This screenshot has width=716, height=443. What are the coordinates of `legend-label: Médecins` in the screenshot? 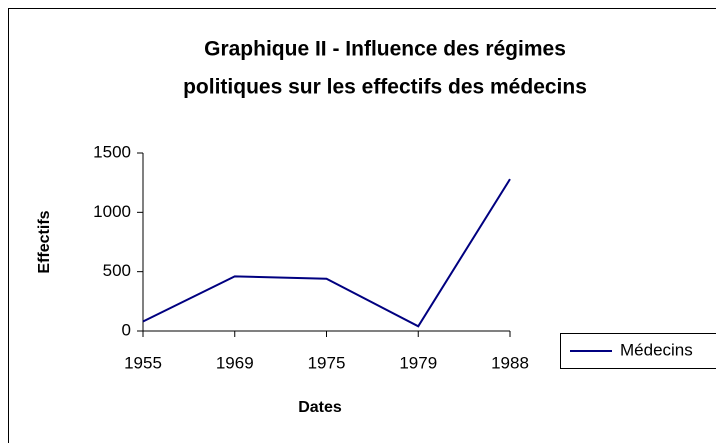 It's located at (656, 349).